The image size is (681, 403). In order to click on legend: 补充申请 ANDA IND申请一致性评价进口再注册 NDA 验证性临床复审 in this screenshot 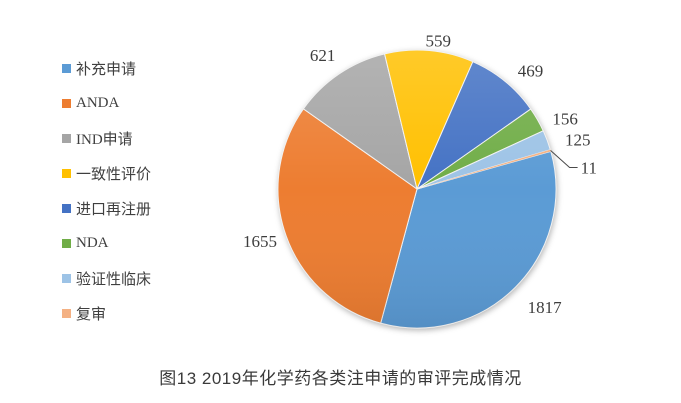, I will do `click(106, 191)`.